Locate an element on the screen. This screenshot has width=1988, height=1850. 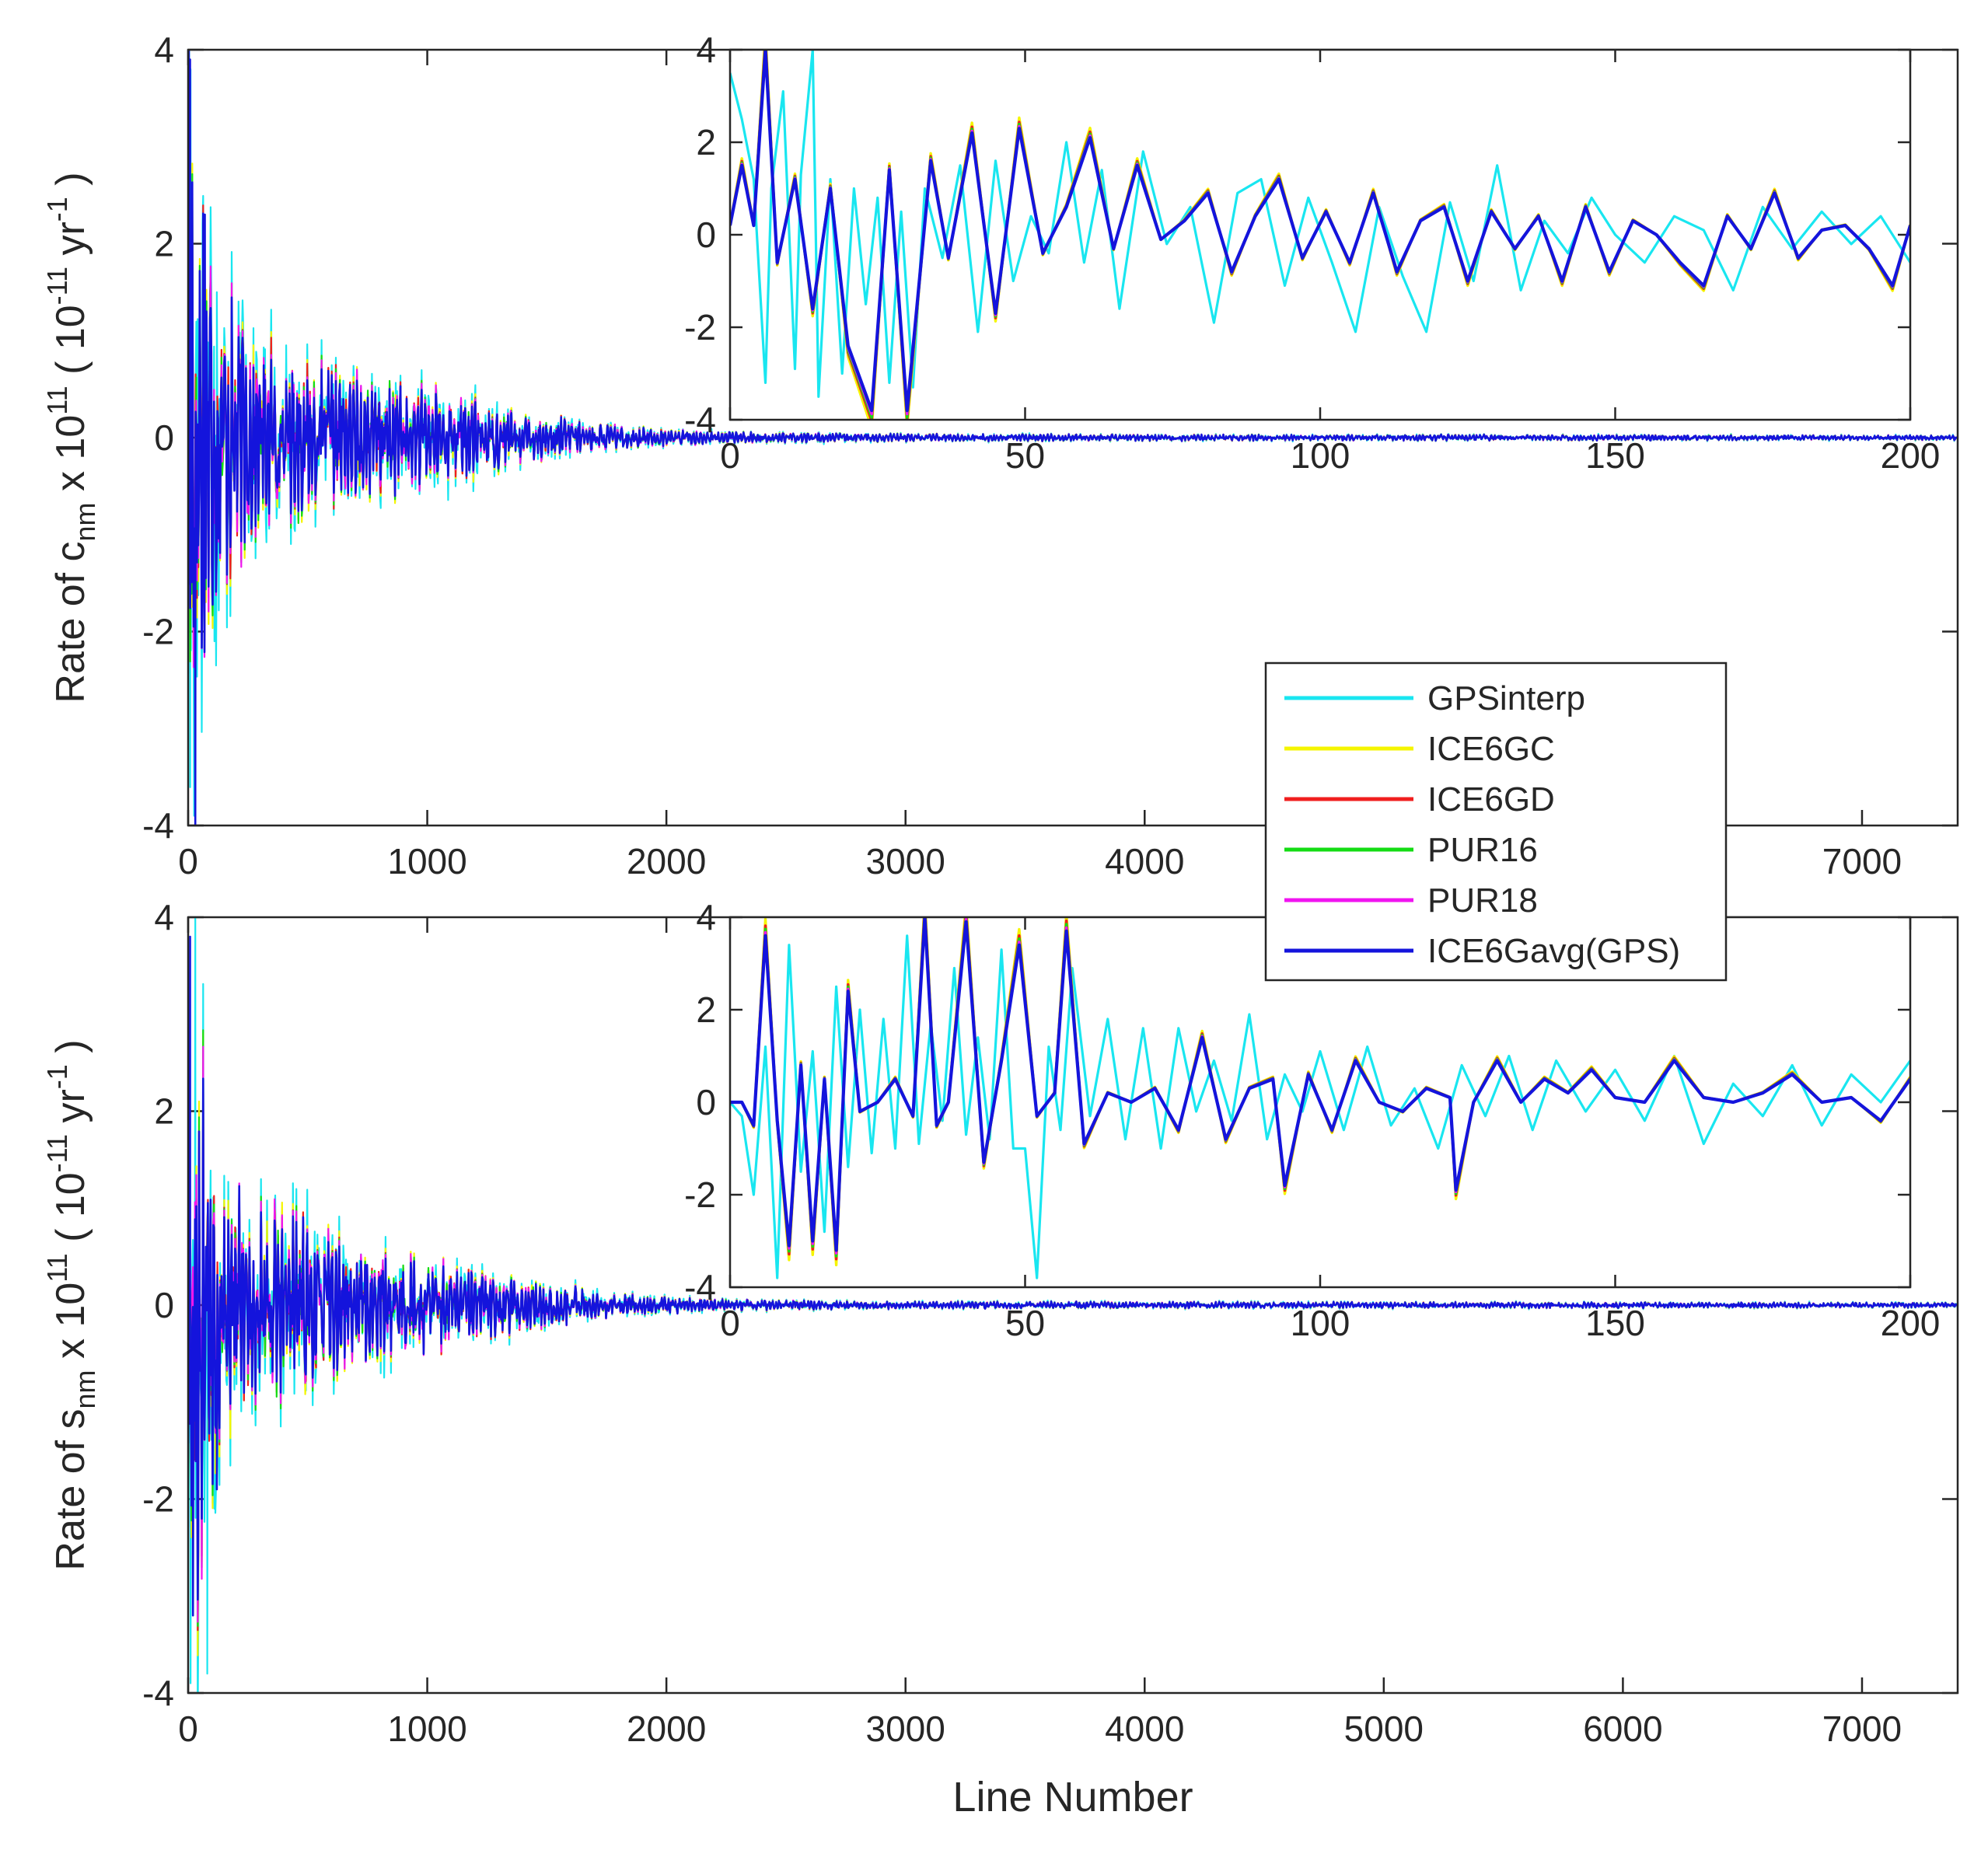
legend-label: ICE6GC is located at coordinates (1491, 749).